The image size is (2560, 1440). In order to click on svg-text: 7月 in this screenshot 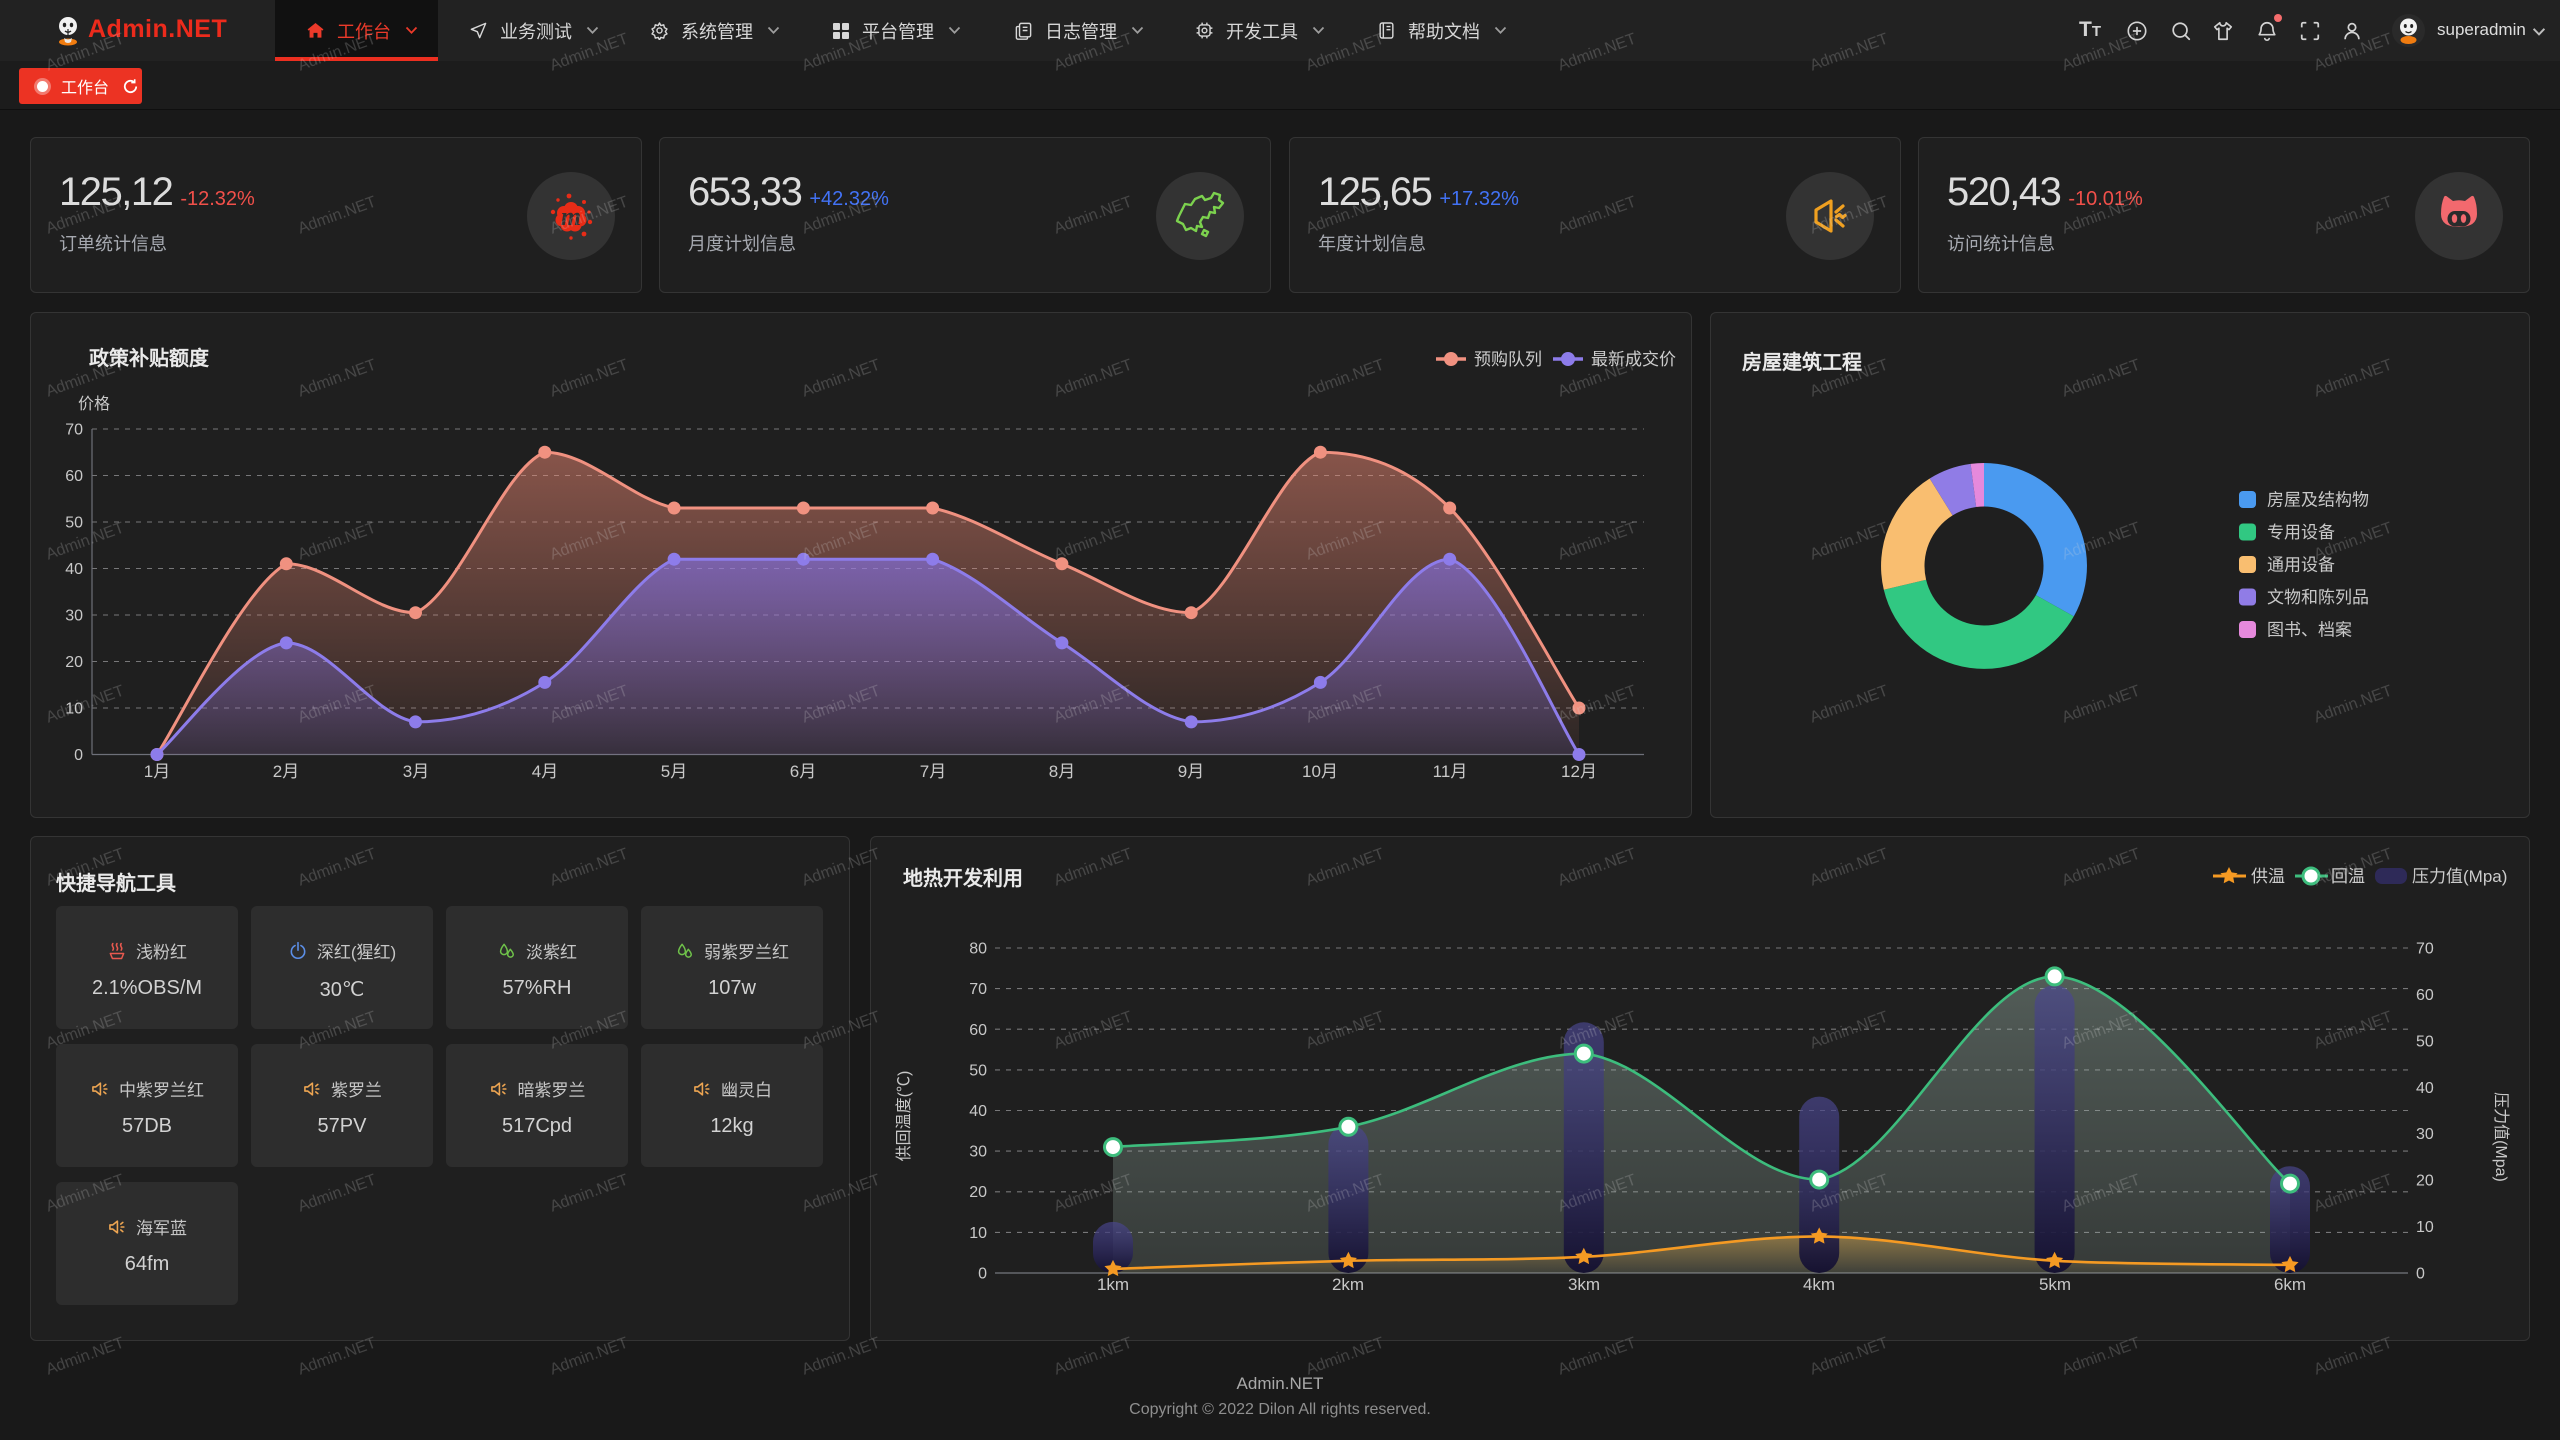, I will do `click(933, 771)`.